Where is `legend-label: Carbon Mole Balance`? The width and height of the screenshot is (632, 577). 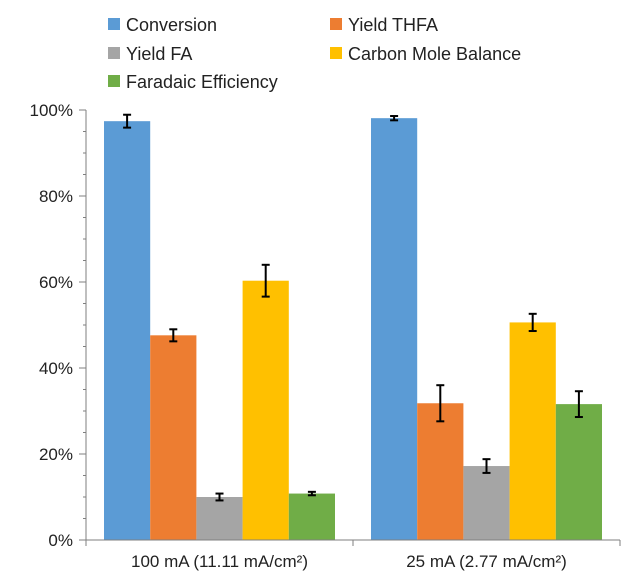
legend-label: Carbon Mole Balance is located at coordinates (434, 54).